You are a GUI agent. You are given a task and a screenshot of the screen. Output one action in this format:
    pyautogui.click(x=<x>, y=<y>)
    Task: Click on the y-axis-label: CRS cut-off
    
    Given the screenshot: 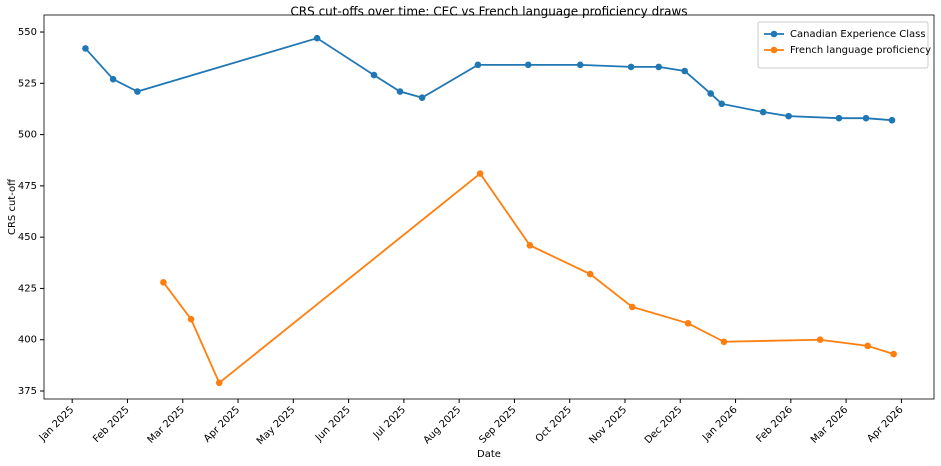 What is the action you would take?
    pyautogui.click(x=12, y=206)
    